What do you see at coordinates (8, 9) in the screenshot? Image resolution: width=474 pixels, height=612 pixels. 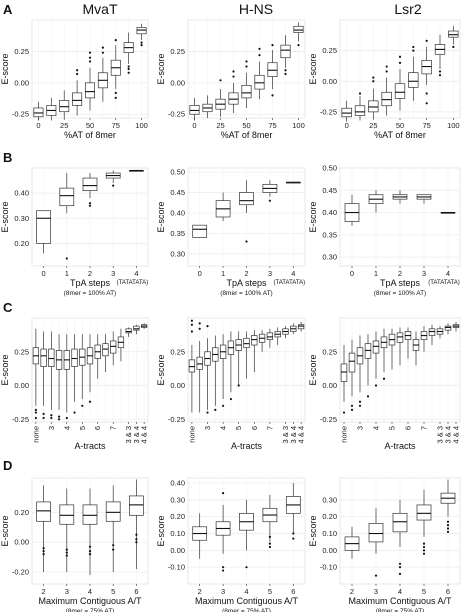 I see `panel-label-a: A` at bounding box center [8, 9].